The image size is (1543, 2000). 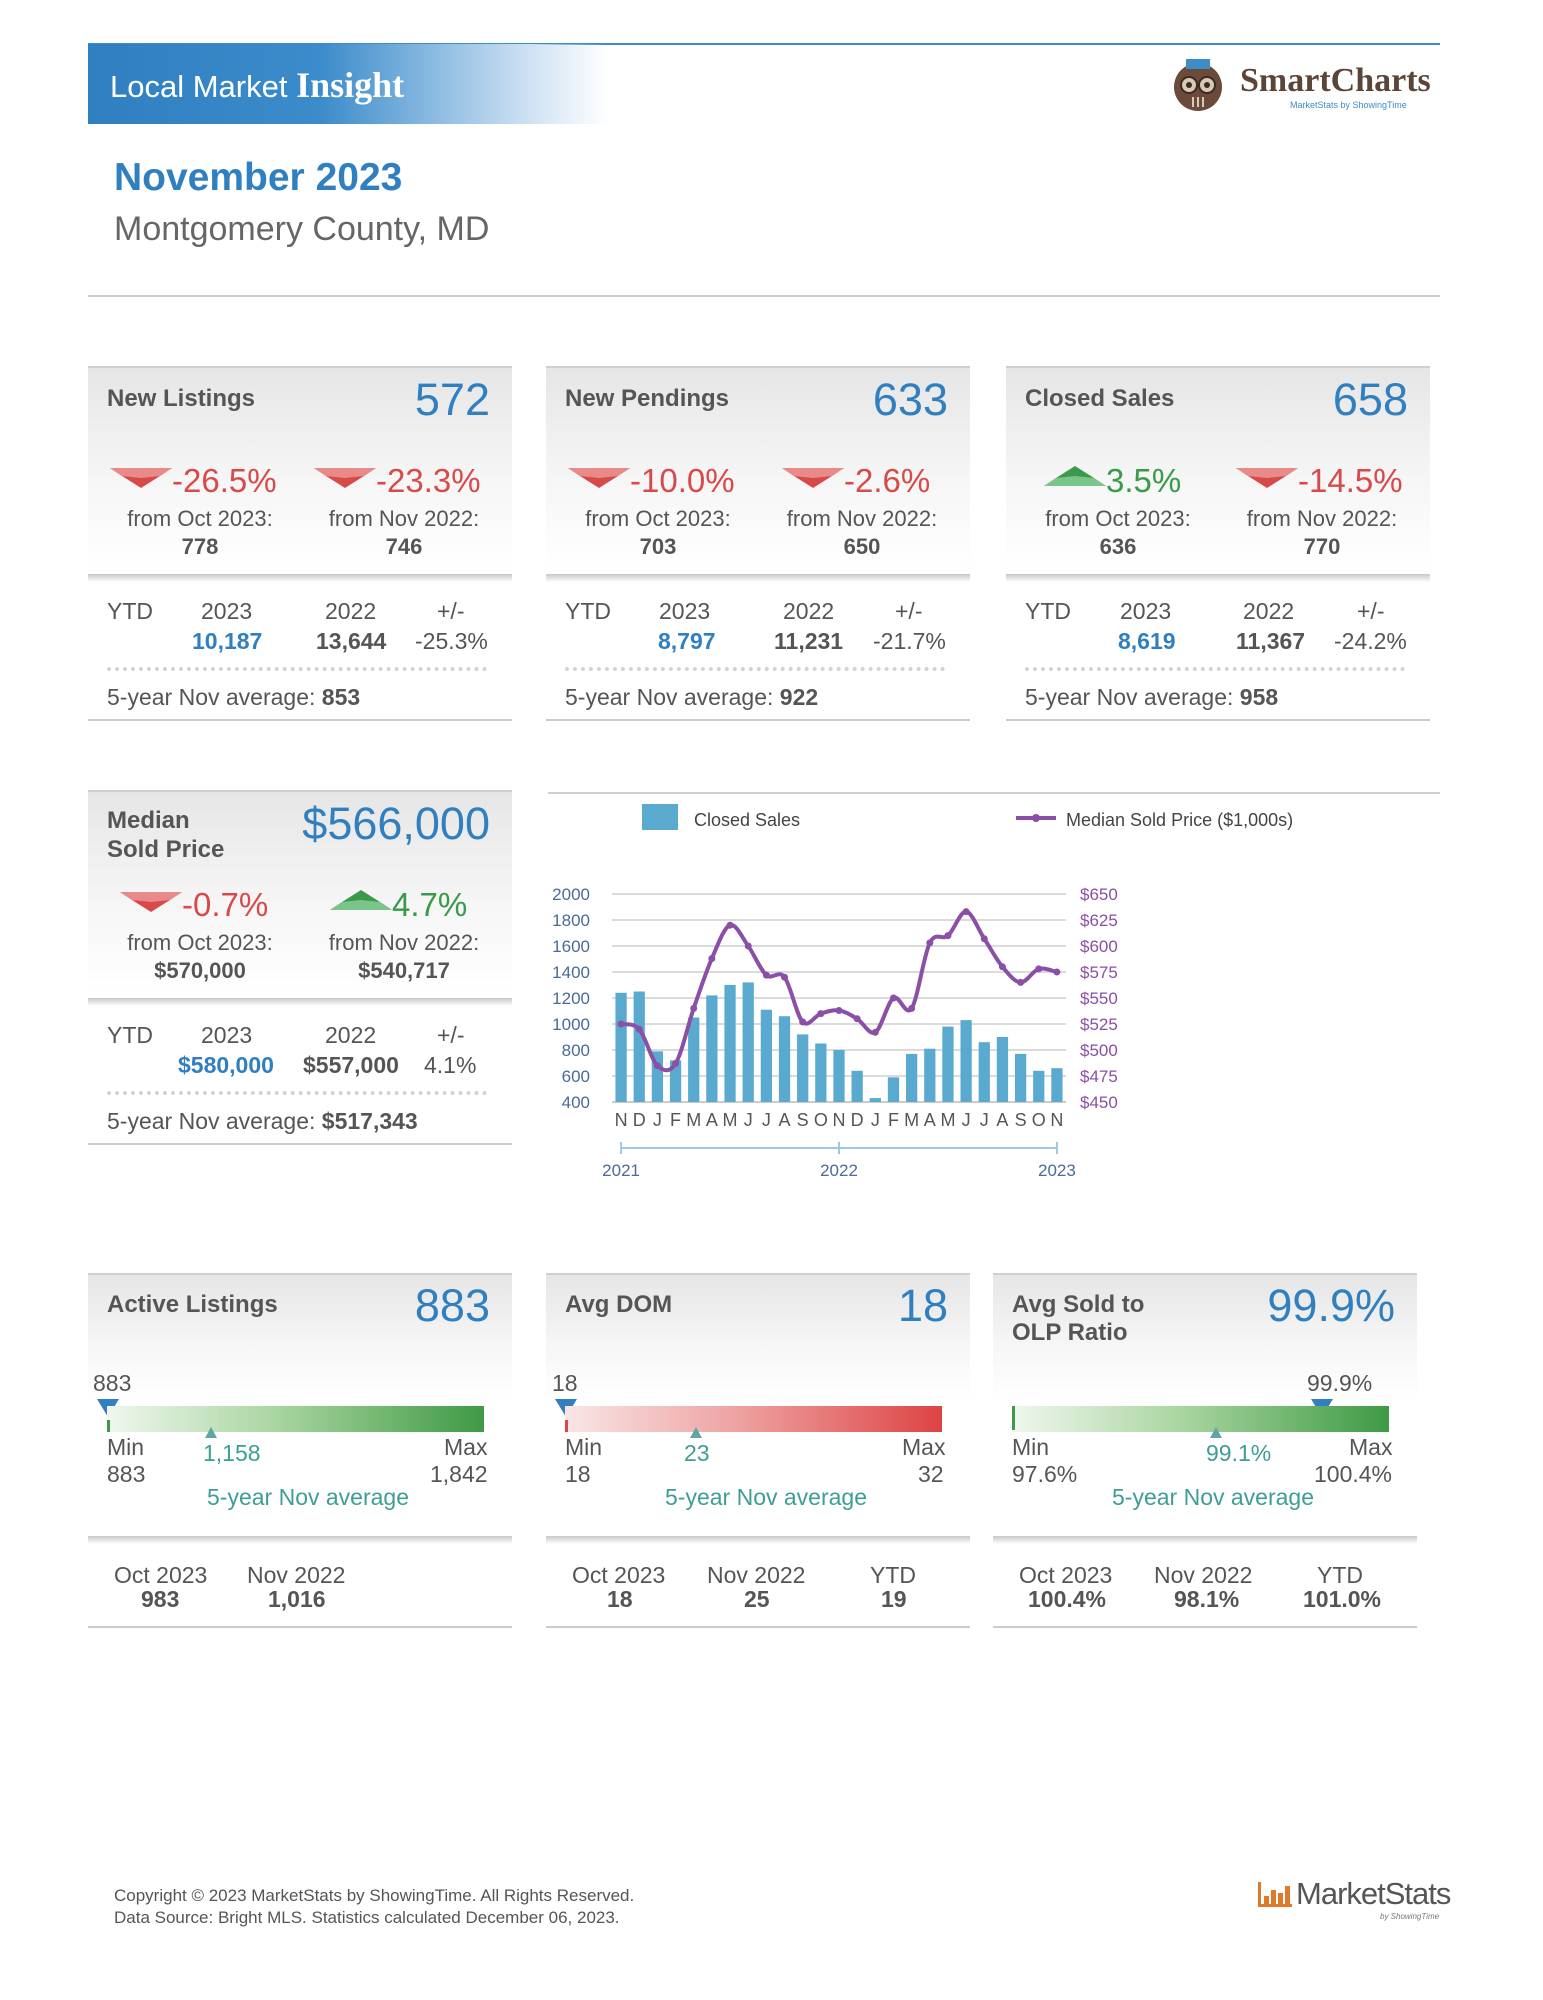 I want to click on median-price-line, so click(x=839, y=990).